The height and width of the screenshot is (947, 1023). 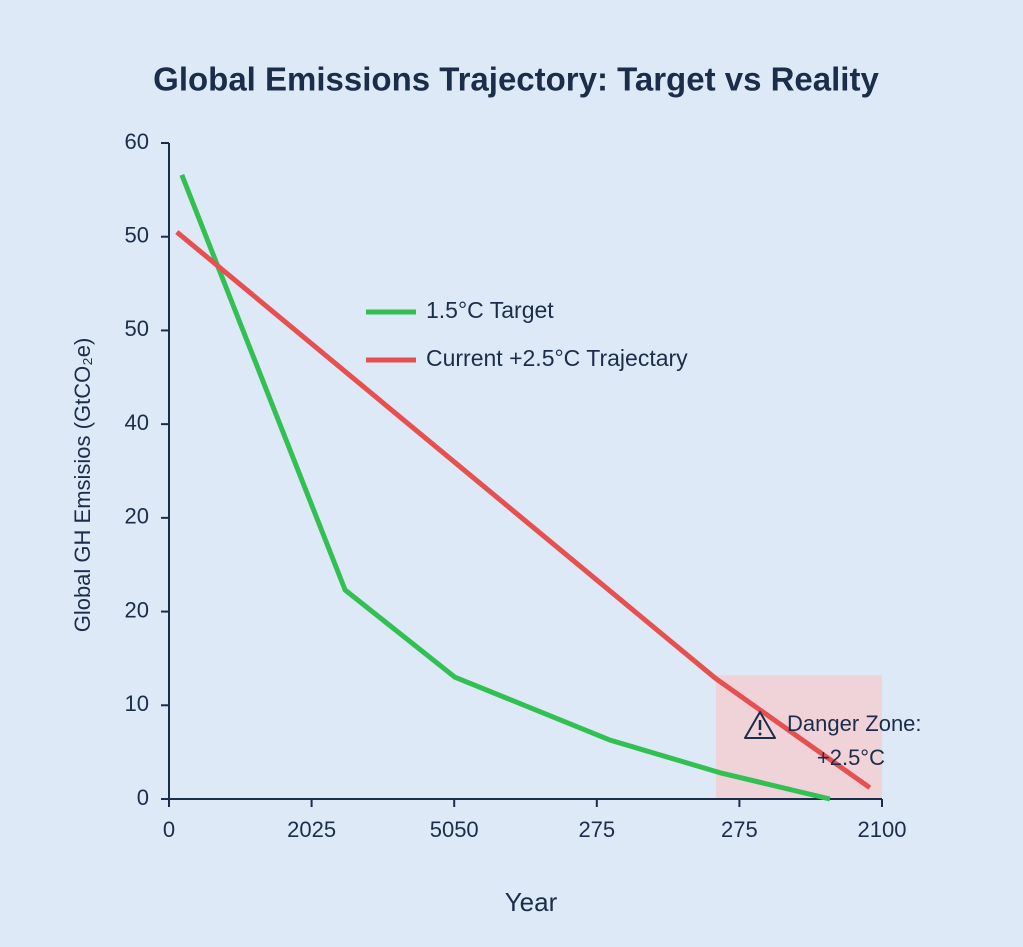 What do you see at coordinates (557, 358) in the screenshot?
I see `legend-label: Current +2.5°C Trajectary` at bounding box center [557, 358].